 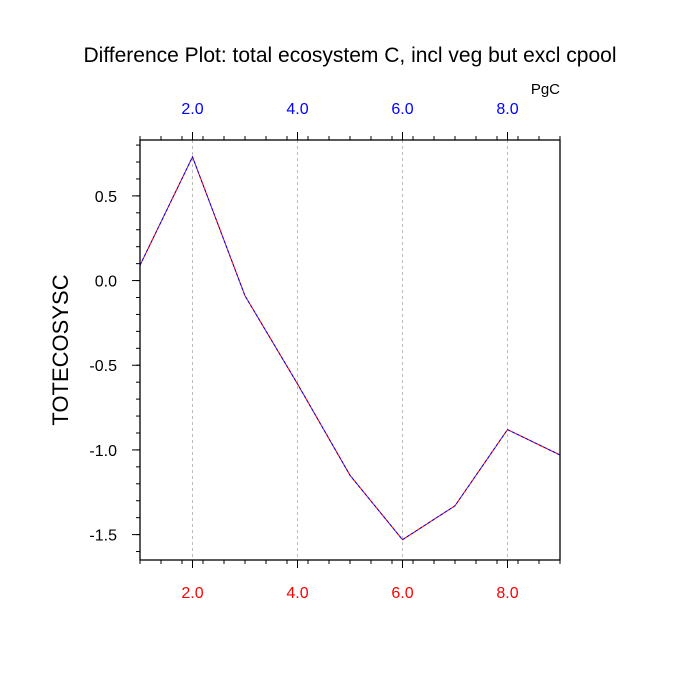 I want to click on y-tick-label: 0.5, so click(x=106, y=197).